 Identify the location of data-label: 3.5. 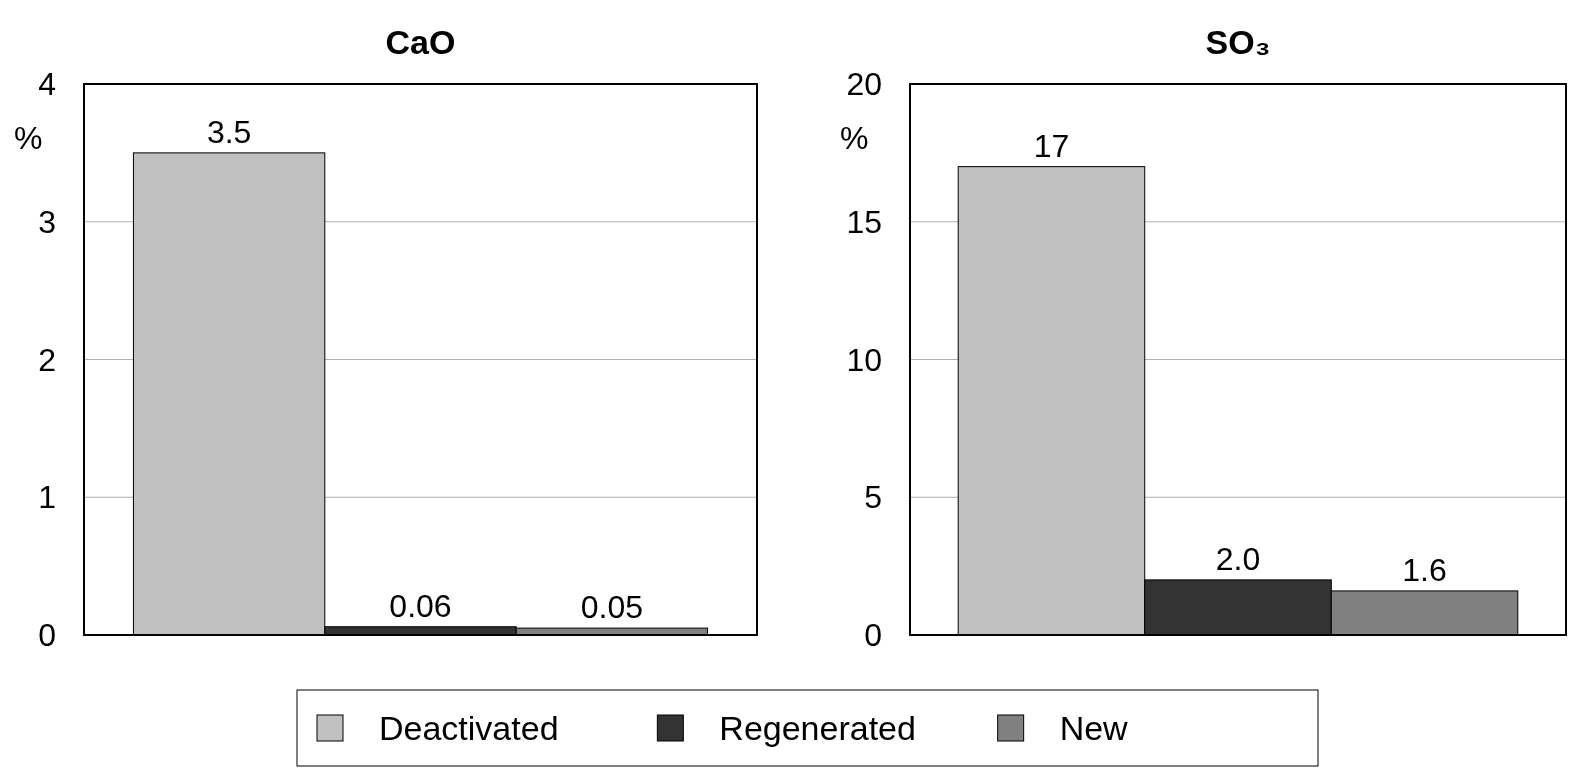
(229, 131).